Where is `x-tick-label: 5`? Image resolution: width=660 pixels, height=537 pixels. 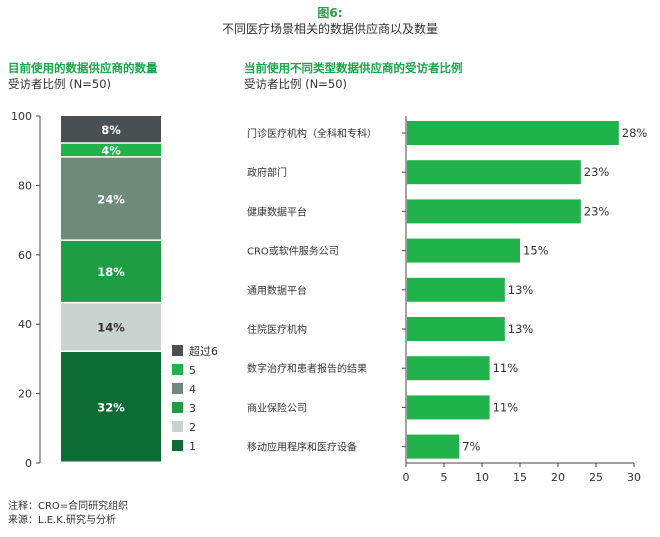 x-tick-label: 5 is located at coordinates (444, 477).